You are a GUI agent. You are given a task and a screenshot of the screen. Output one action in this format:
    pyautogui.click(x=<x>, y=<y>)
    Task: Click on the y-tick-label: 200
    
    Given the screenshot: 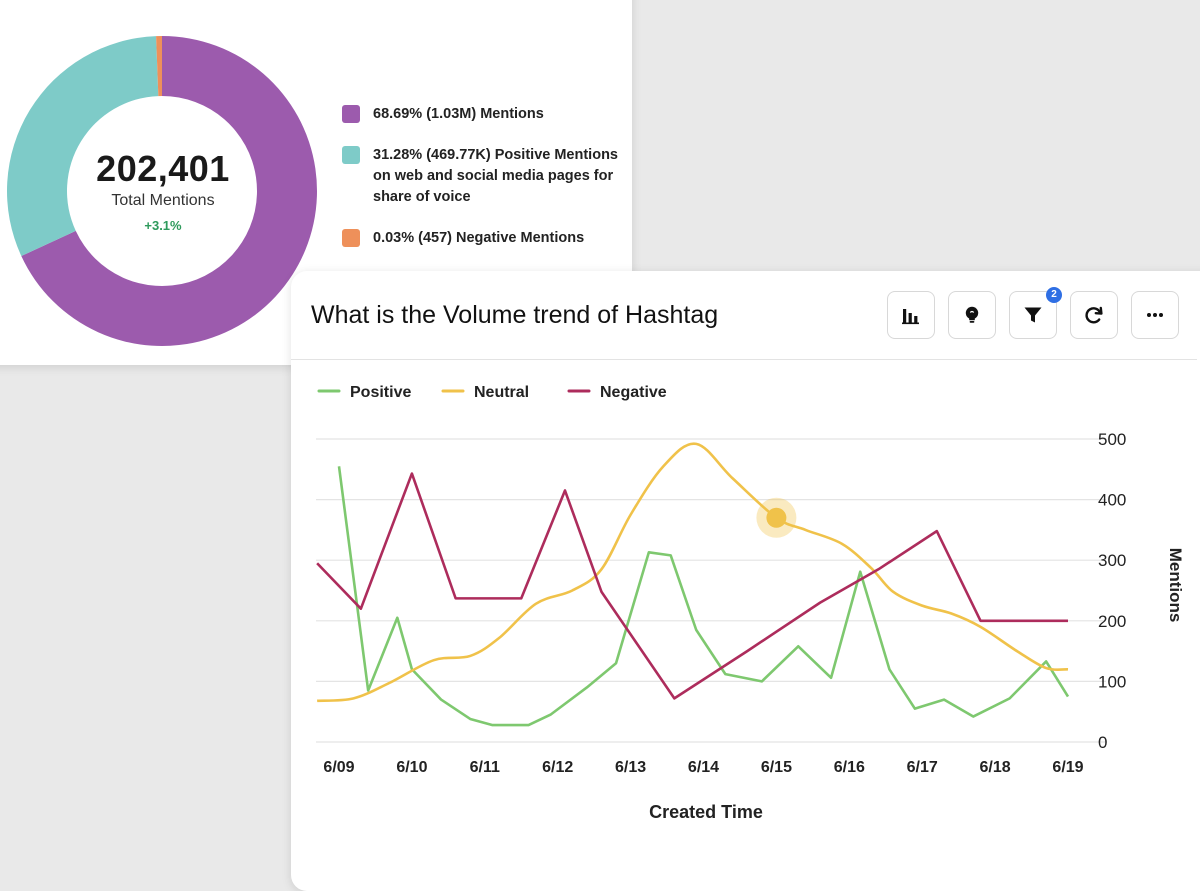 What is the action you would take?
    pyautogui.click(x=1112, y=621)
    